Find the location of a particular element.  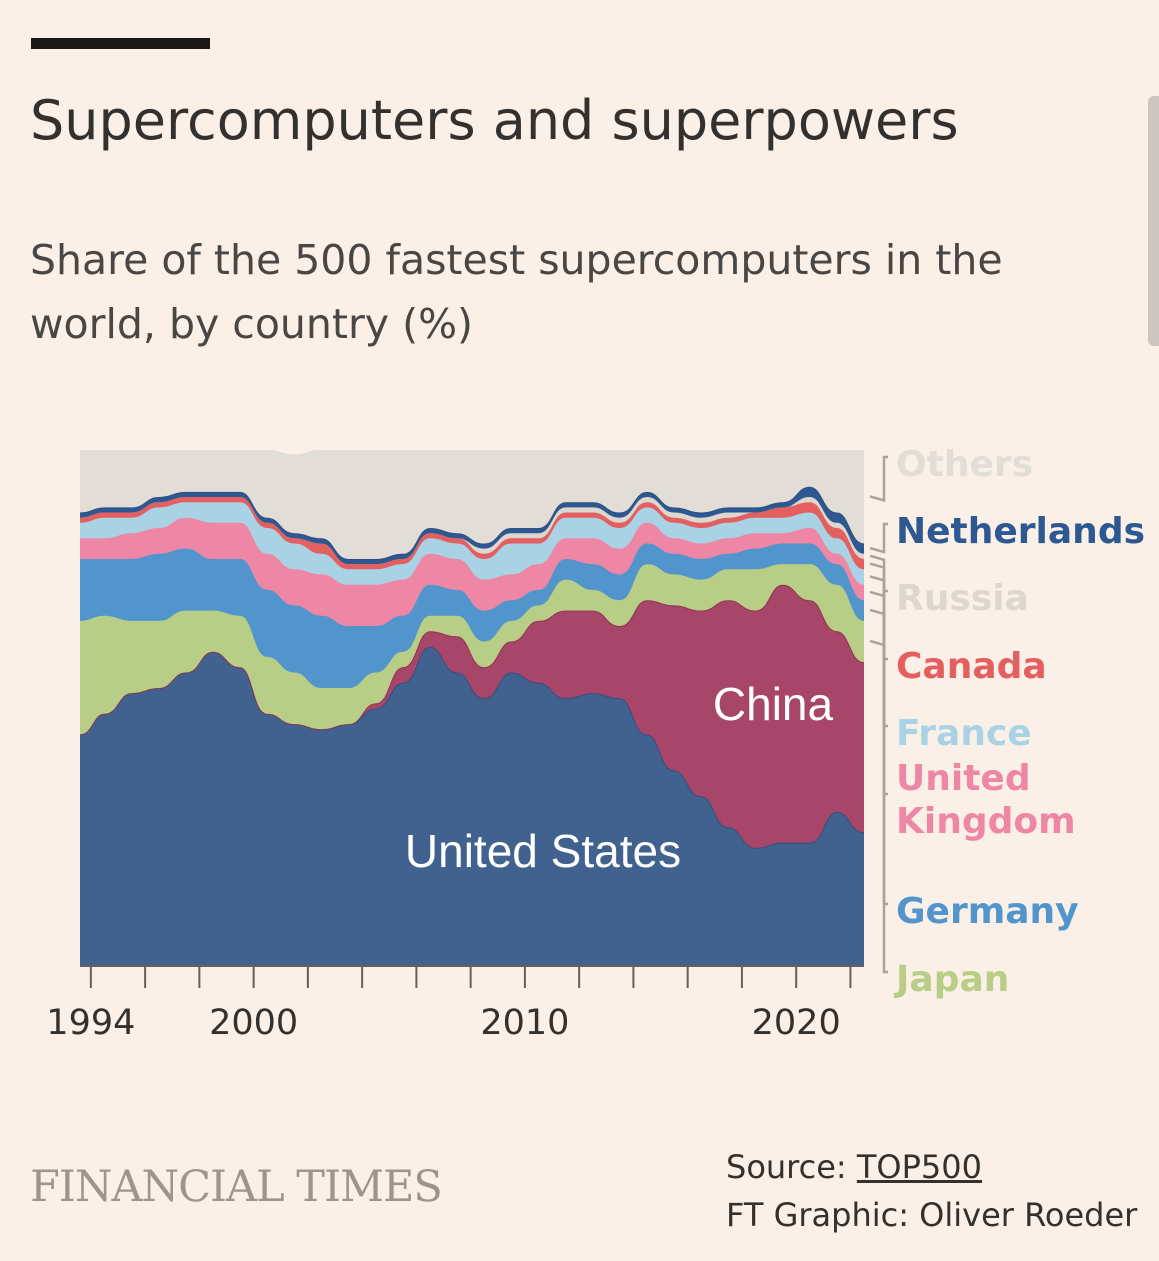

x-tick-label: 2020 is located at coordinates (796, 1023).